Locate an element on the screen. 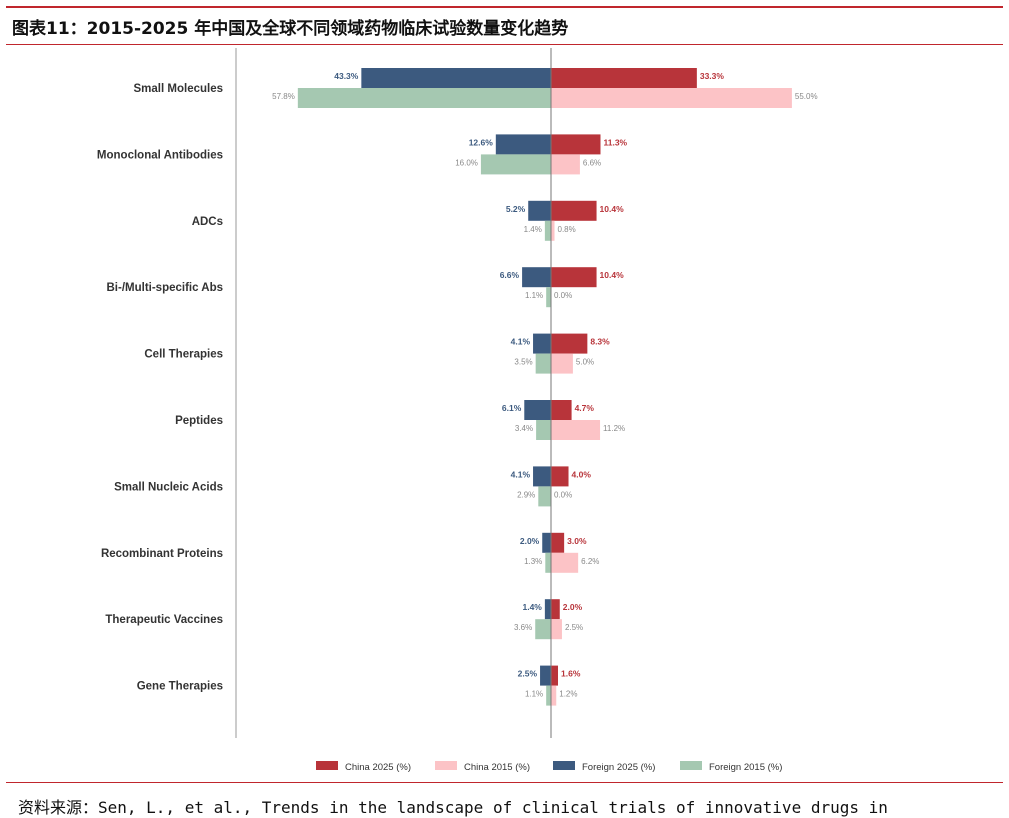 This screenshot has height=818, width=1009. data-label-china-2025: 1.6% is located at coordinates (571, 674).